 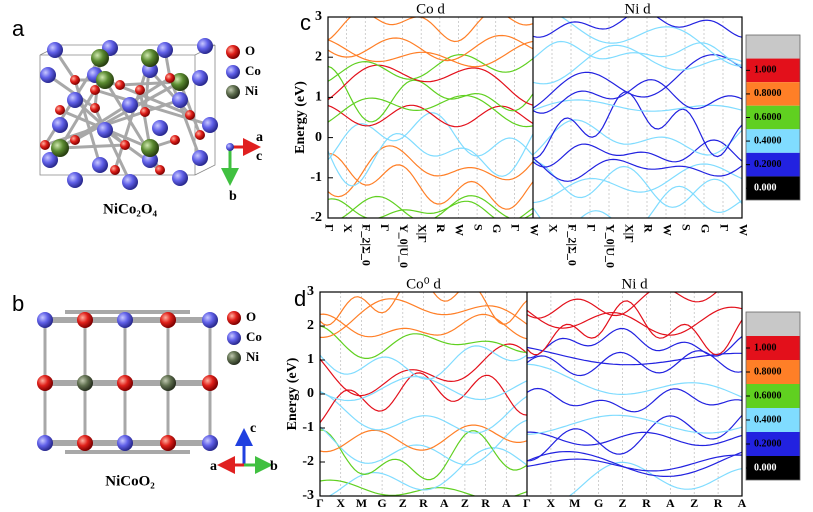 I want to click on half-title: Co d, so click(x=430, y=9).